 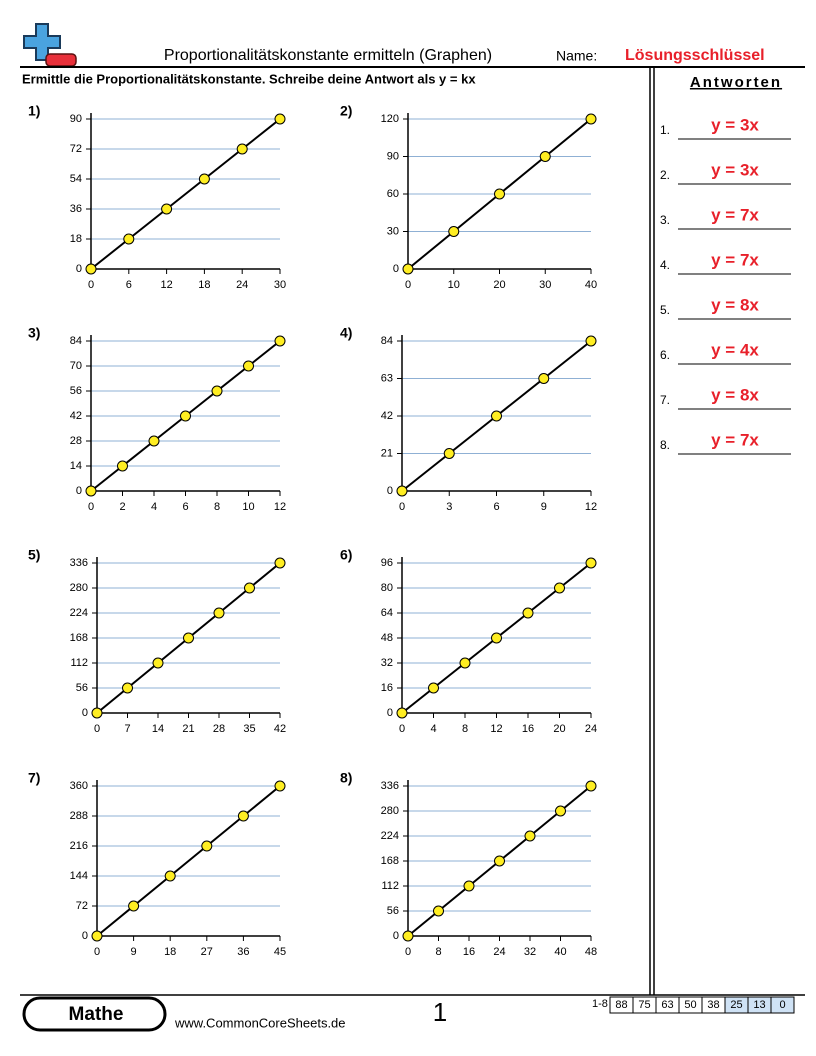 I want to click on y-tick-label: 42, so click(x=76, y=416).